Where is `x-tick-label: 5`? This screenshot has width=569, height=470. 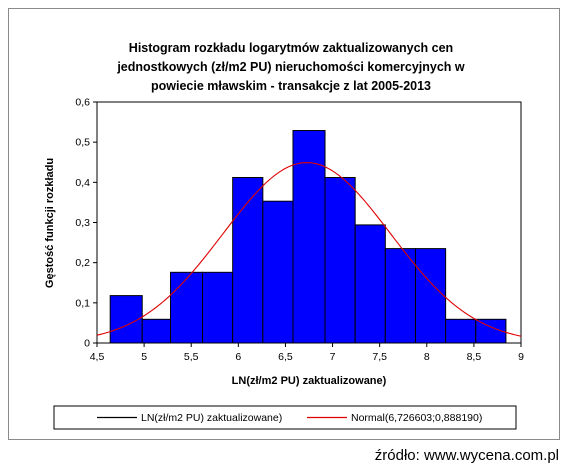
x-tick-label: 5 is located at coordinates (144, 357).